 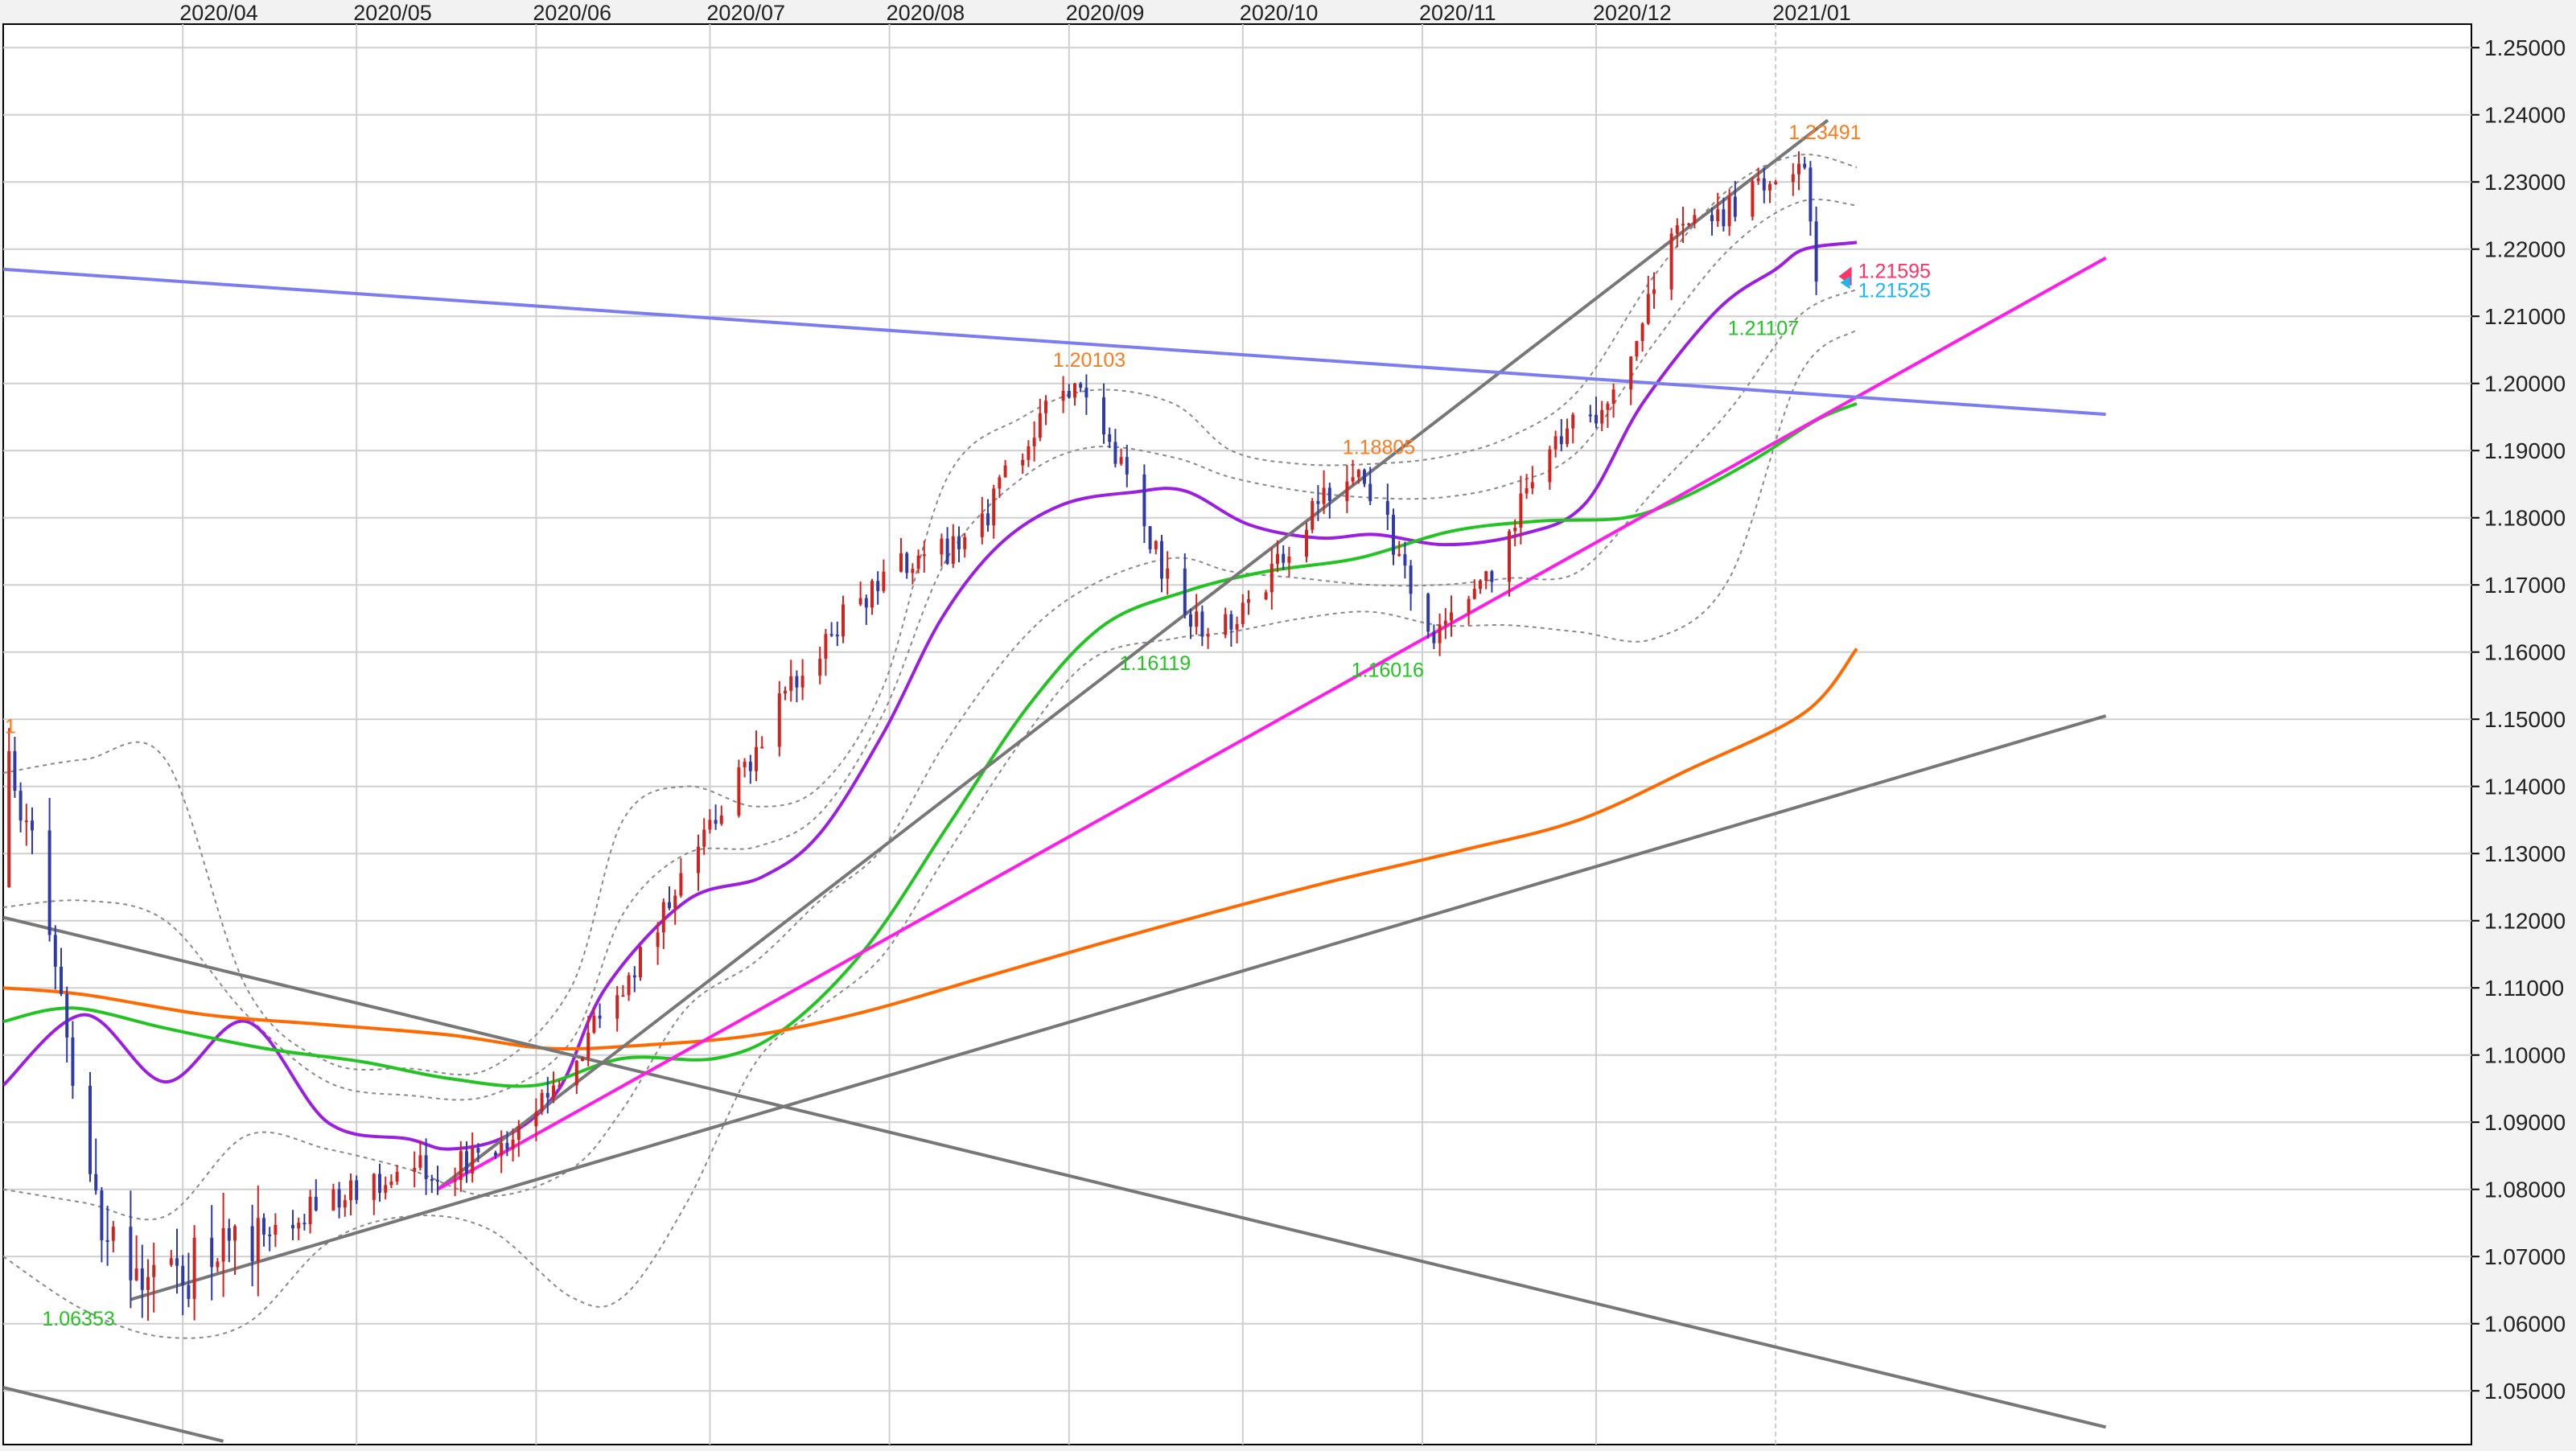 I want to click on gray-falling-low, so click(x=113, y=1415).